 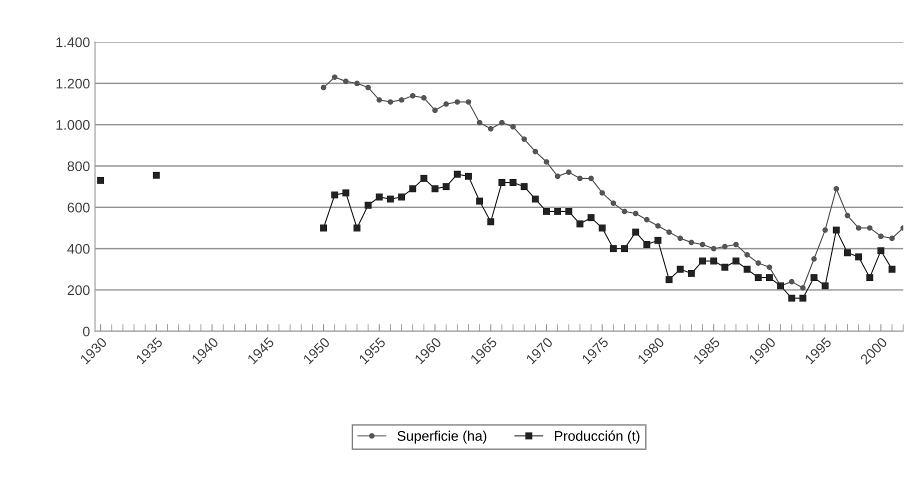 I want to click on legend-label: Superficie (ha), so click(x=441, y=437).